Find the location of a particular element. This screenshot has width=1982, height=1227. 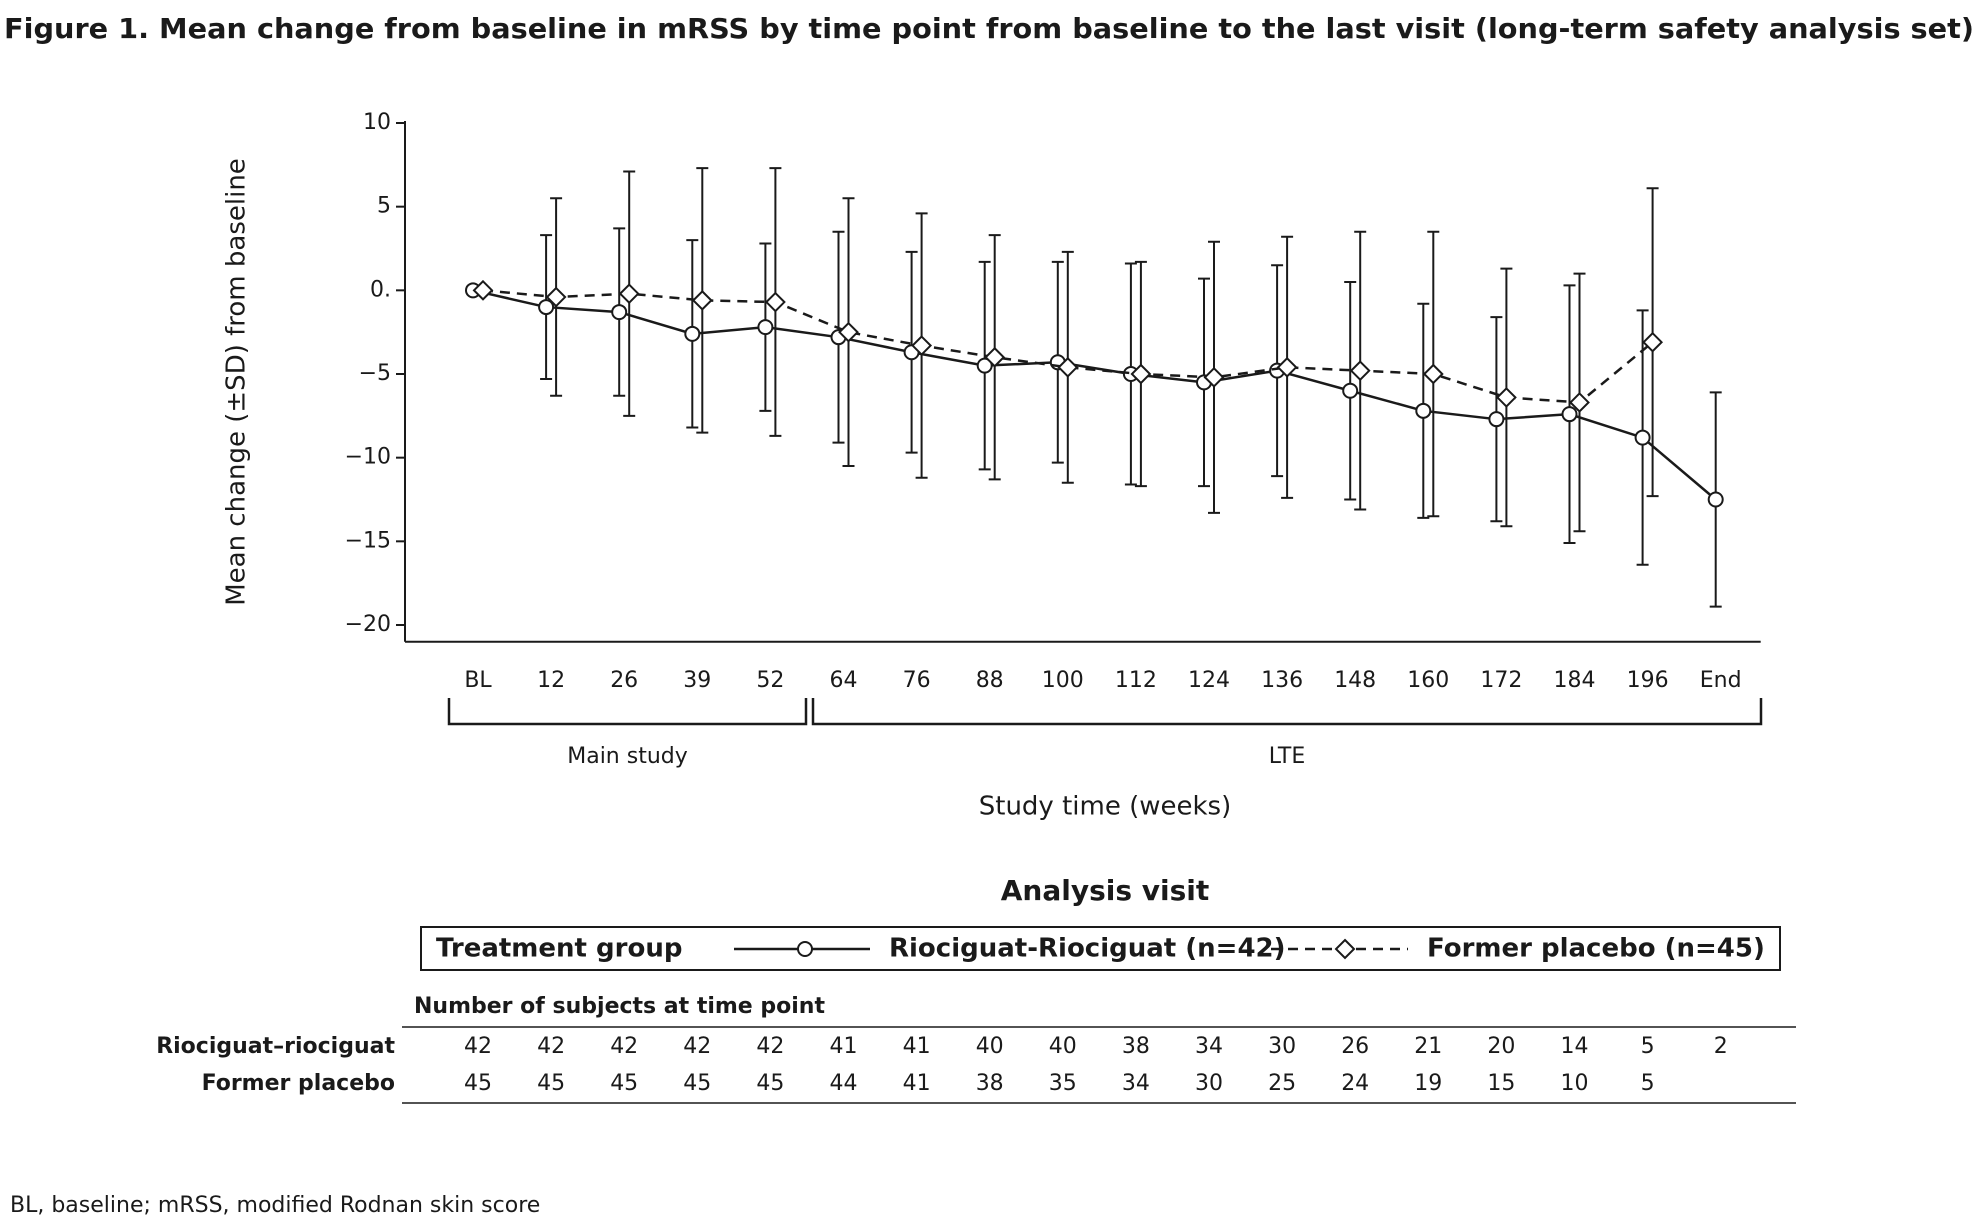

y-tick-label: 5 is located at coordinates (384, 206).